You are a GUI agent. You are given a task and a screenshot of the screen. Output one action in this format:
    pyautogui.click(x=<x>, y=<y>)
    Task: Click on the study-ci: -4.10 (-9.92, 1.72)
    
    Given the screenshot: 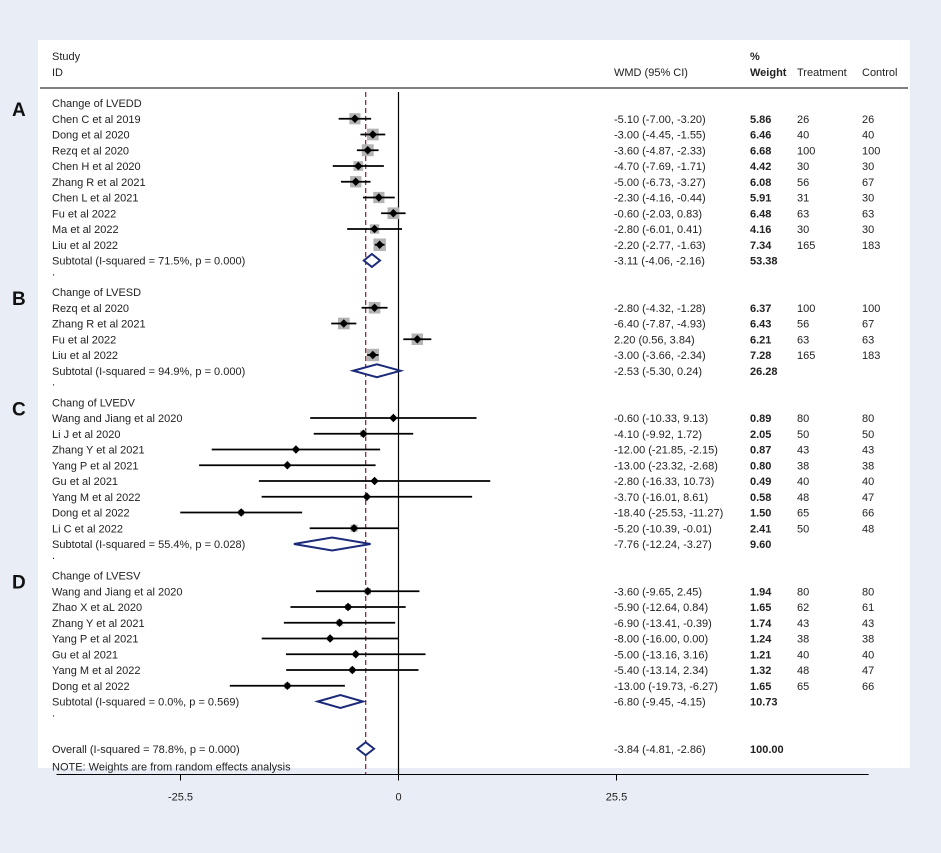 What is the action you would take?
    pyautogui.click(x=658, y=435)
    